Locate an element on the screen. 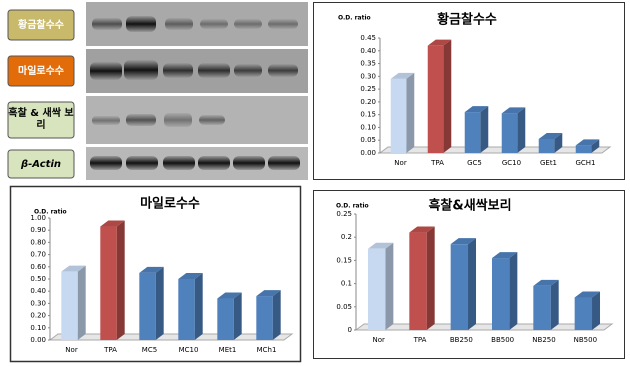 This screenshot has width=630, height=366. x-tick-label: BB250 is located at coordinates (461, 340).